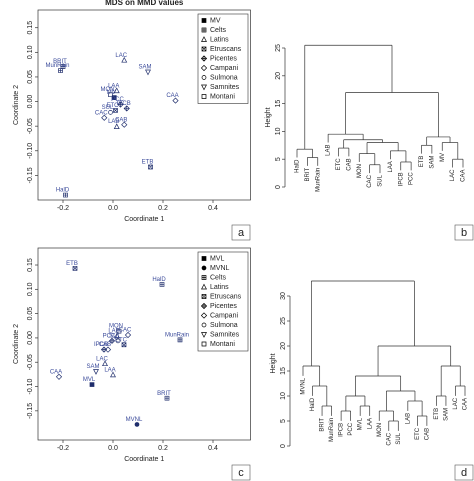  Describe the element at coordinates (60, 62) in the screenshot. I see `point-label: BRIT` at that location.